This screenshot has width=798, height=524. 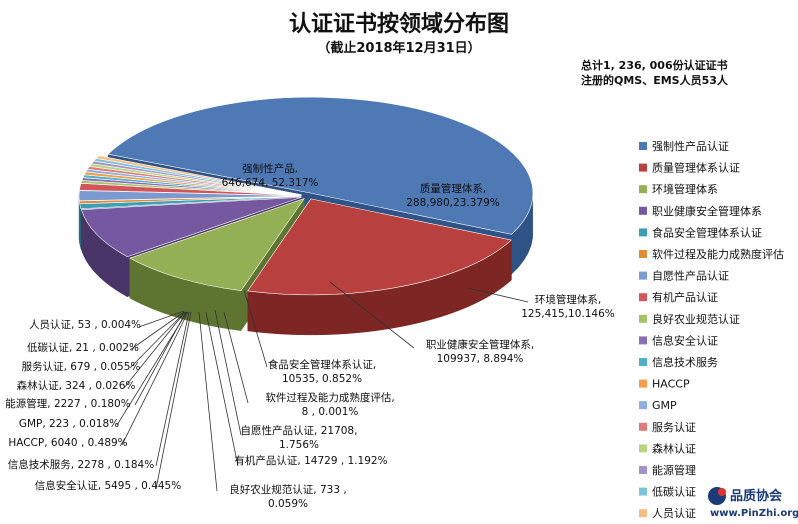 What do you see at coordinates (696, 168) in the screenshot?
I see `legend-label-2: 质量管理体系认证` at bounding box center [696, 168].